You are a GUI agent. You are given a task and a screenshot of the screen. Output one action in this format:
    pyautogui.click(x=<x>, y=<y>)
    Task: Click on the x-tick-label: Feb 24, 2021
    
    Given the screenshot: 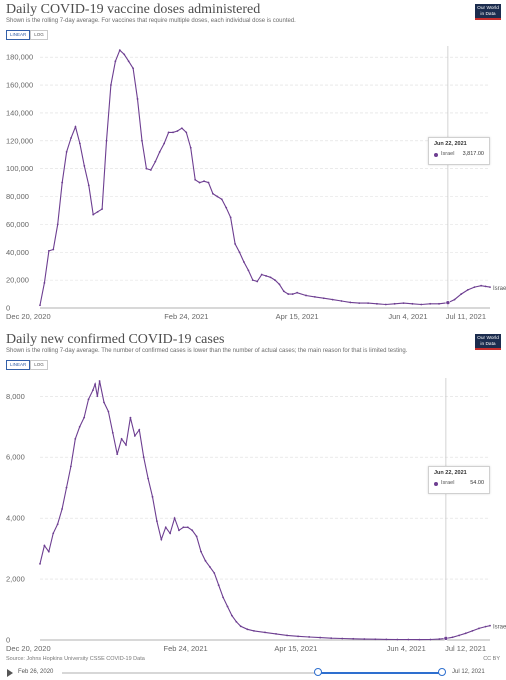 What is the action you would take?
    pyautogui.click(x=186, y=316)
    